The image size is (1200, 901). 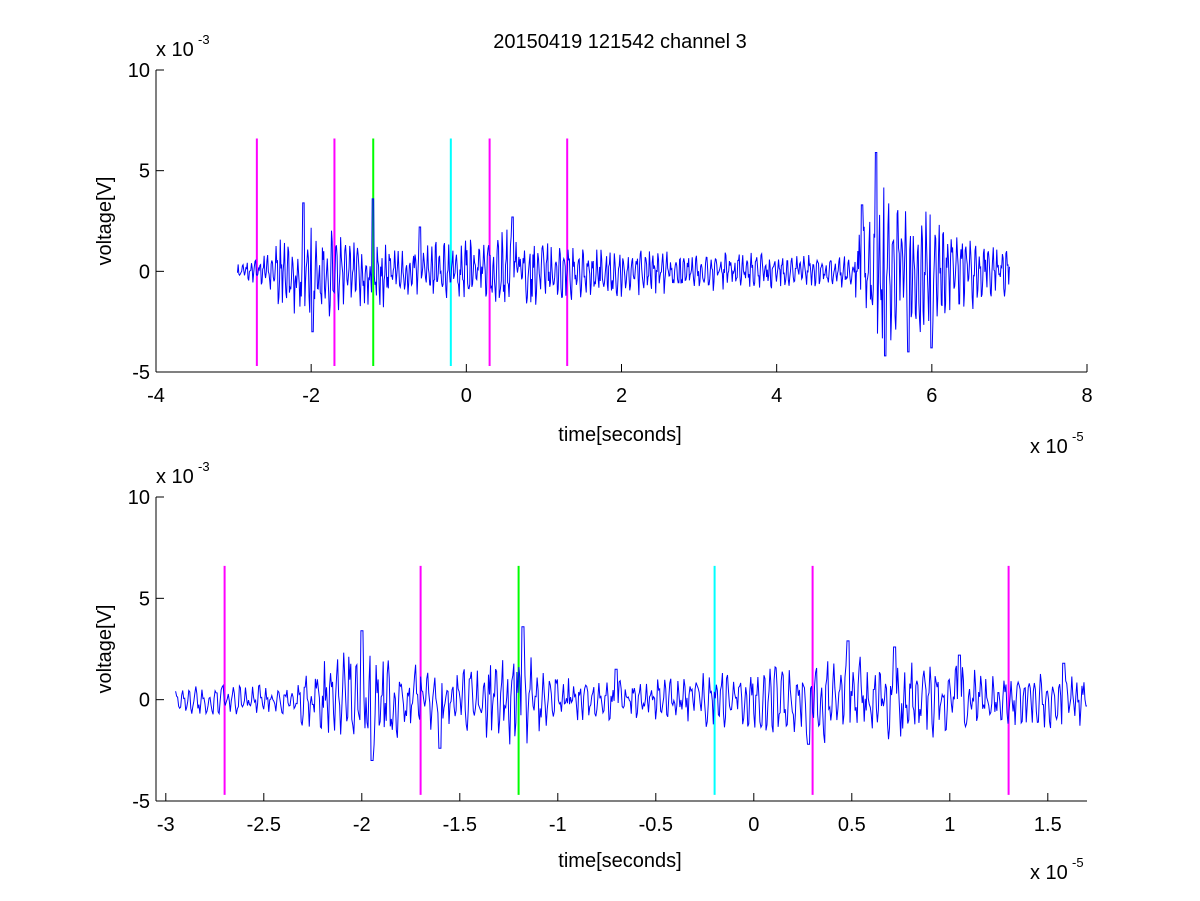 What do you see at coordinates (460, 825) in the screenshot?
I see `bottom-x-tick-label: -1.5` at bounding box center [460, 825].